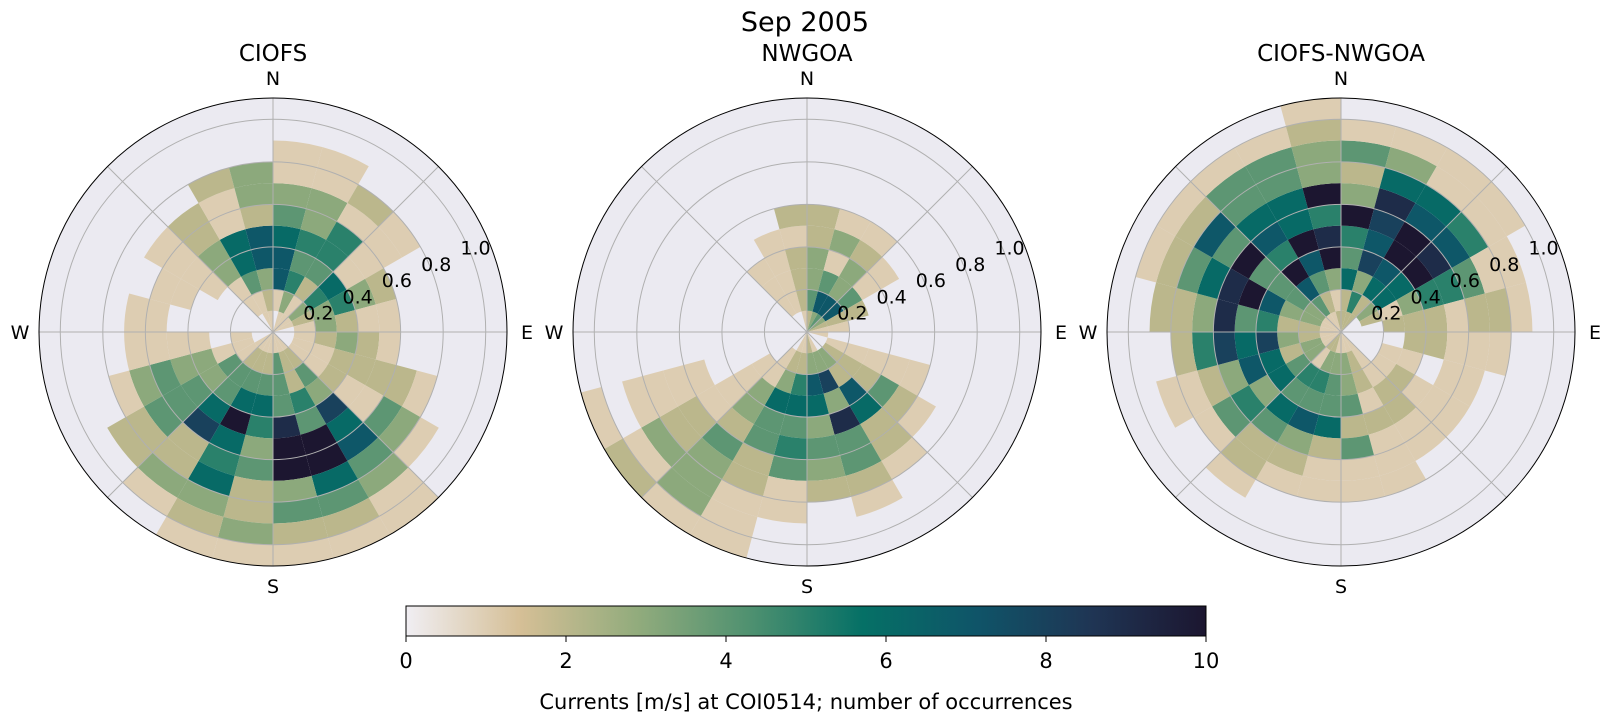 This screenshot has width=1611, height=724. Describe the element at coordinates (809, 654) in the screenshot. I see `colorbar-ticks: 0 2 4 6 8 10` at that location.